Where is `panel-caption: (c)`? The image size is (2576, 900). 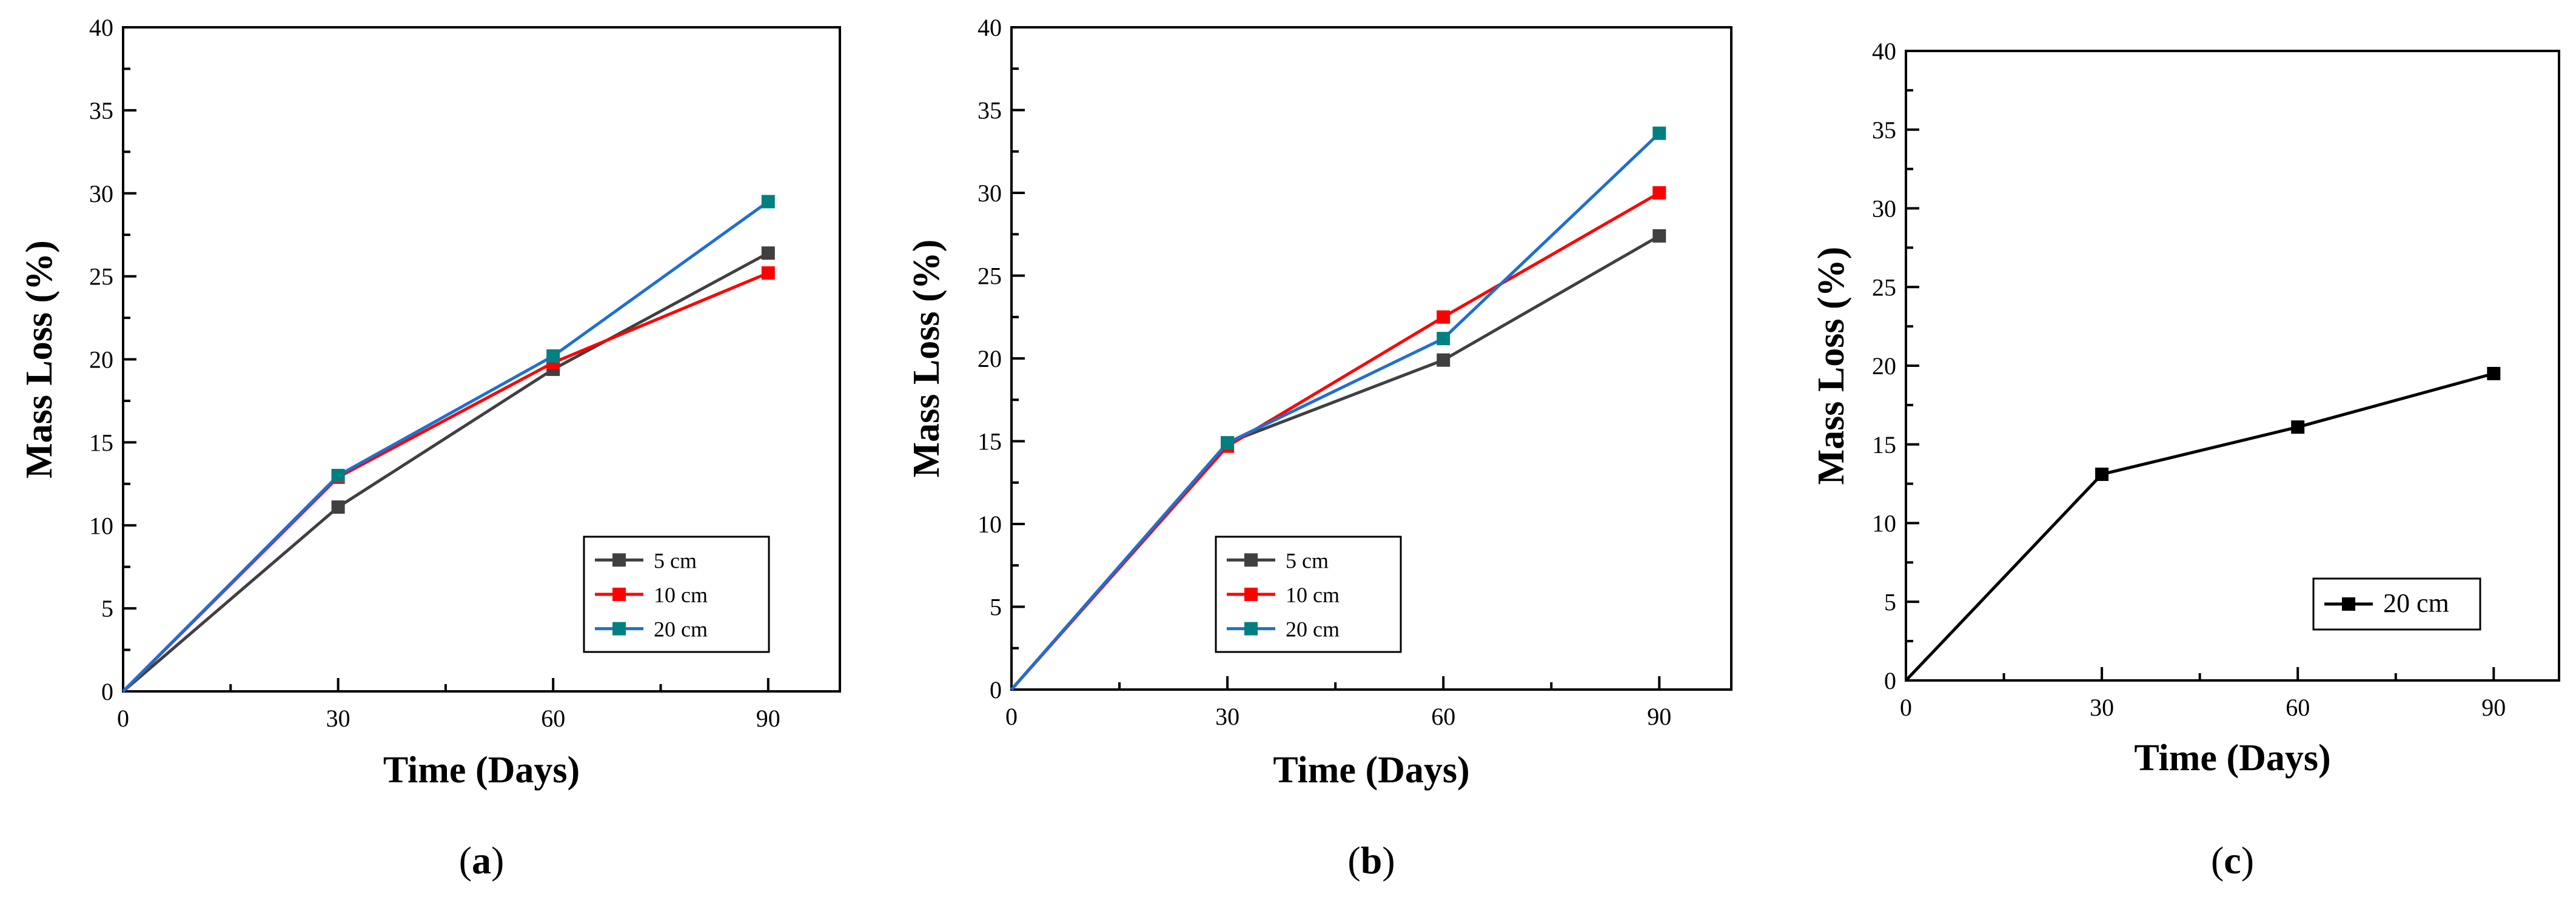
panel-caption: (c) is located at coordinates (2232, 861).